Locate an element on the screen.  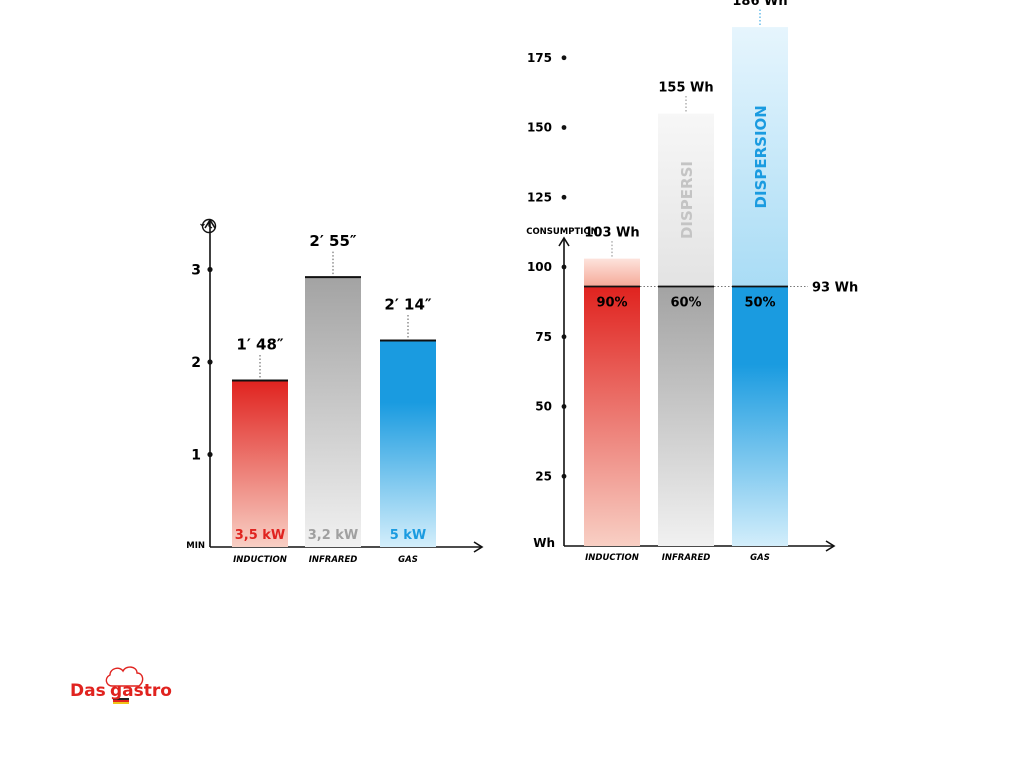
chart2-category-label: GAS is located at coordinates (760, 558).